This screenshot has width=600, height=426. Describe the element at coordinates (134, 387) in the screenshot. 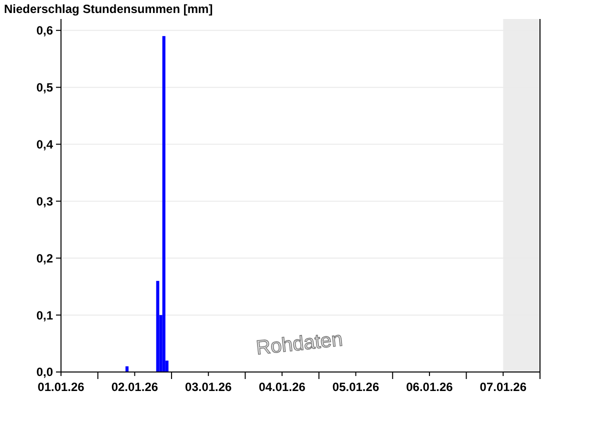

I see `x-tick-label: 02.01.26` at that location.